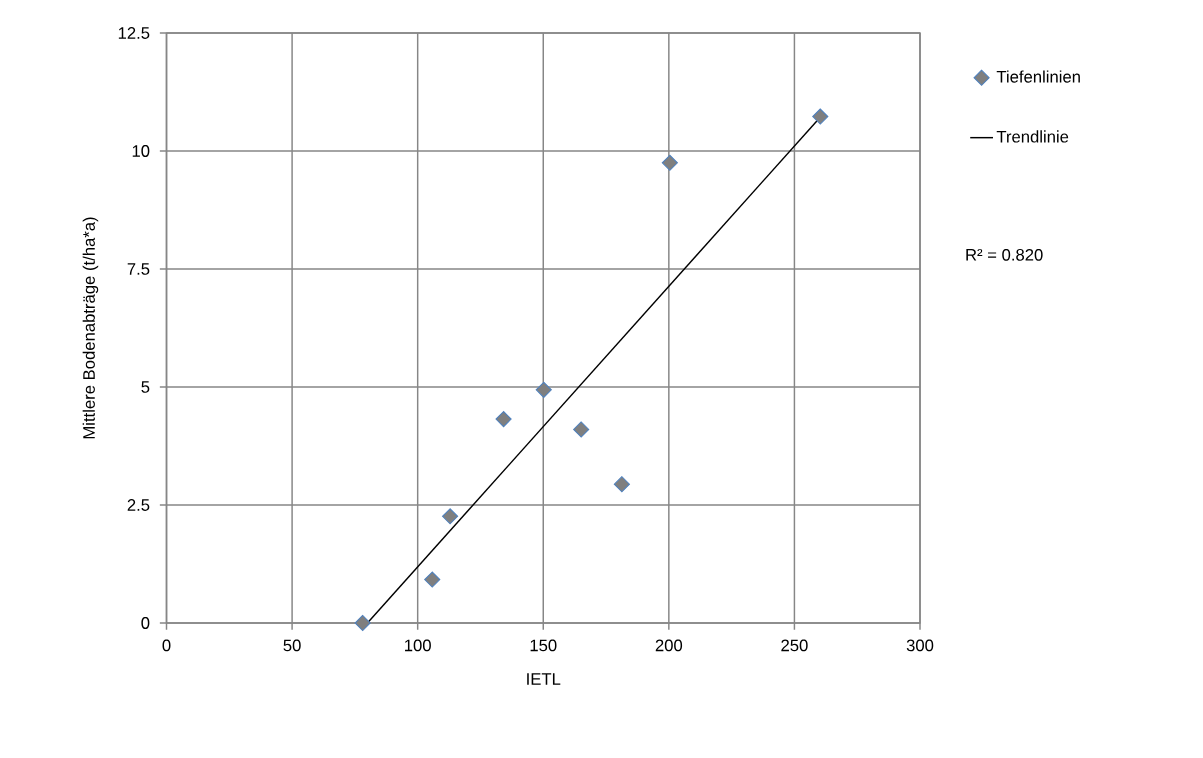 This screenshot has width=1203, height=758. Describe the element at coordinates (669, 645) in the screenshot. I see `x-tick-label: 200` at that location.